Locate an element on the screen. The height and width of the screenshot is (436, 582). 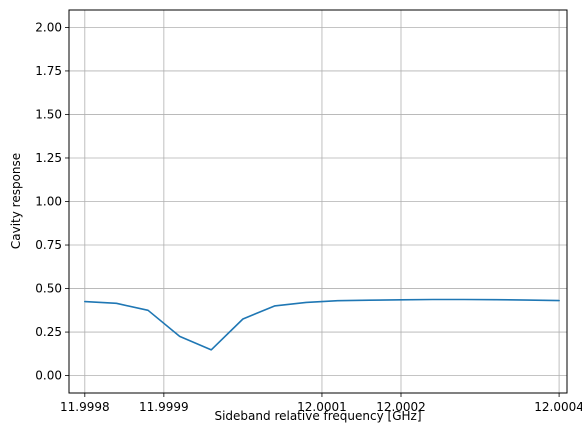
y-tick-label: 0.75 is located at coordinates (48, 245).